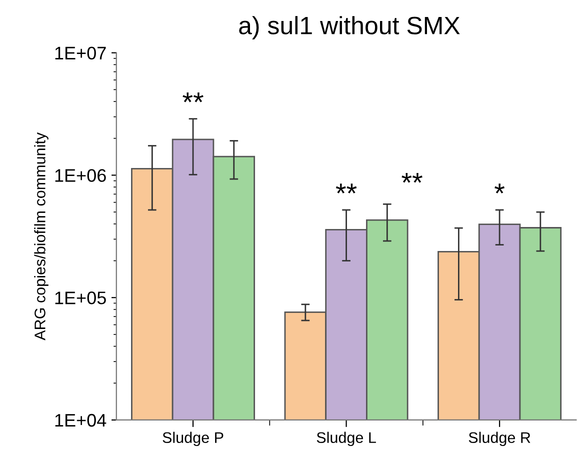 The height and width of the screenshot is (459, 582). What do you see at coordinates (499, 439) in the screenshot?
I see `x-tick-label: Sludge R` at bounding box center [499, 439].